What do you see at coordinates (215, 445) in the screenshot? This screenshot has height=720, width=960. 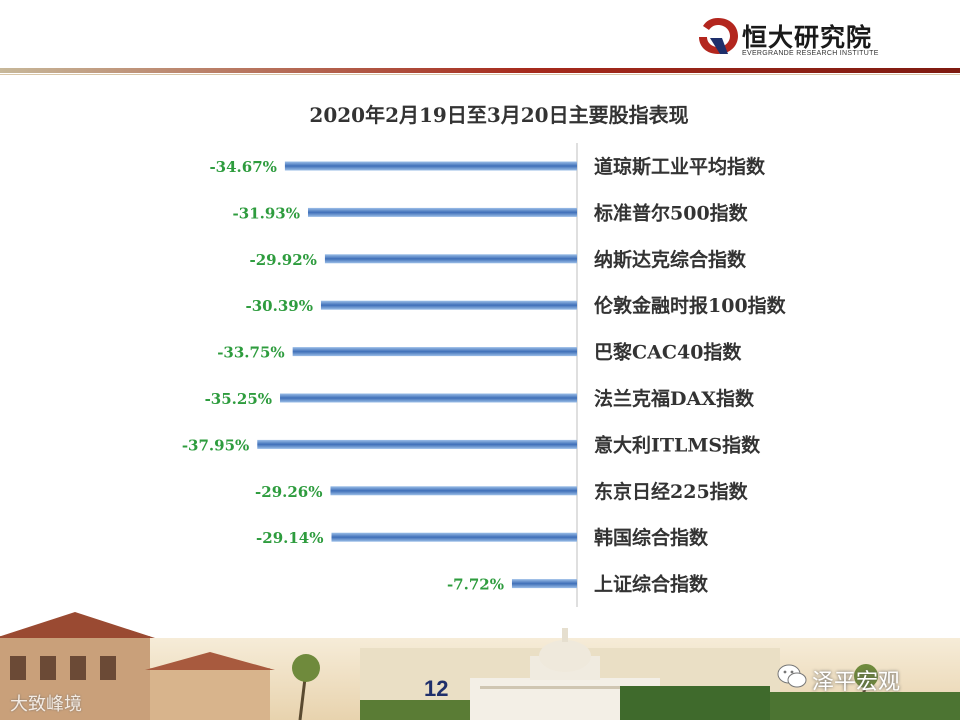 I see `bar-value-label: -37.95%` at bounding box center [215, 445].